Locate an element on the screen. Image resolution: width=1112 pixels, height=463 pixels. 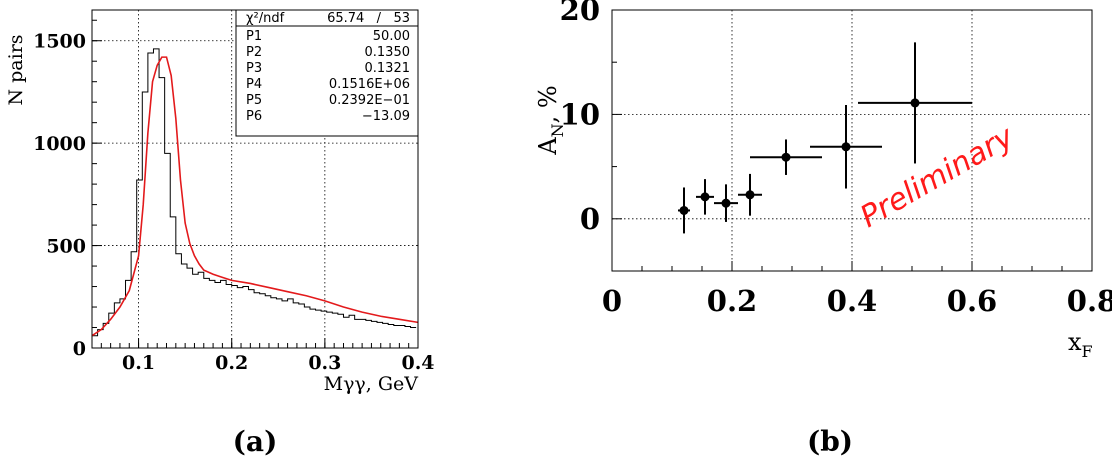
stats-row-name: P4 is located at coordinates (254, 84).